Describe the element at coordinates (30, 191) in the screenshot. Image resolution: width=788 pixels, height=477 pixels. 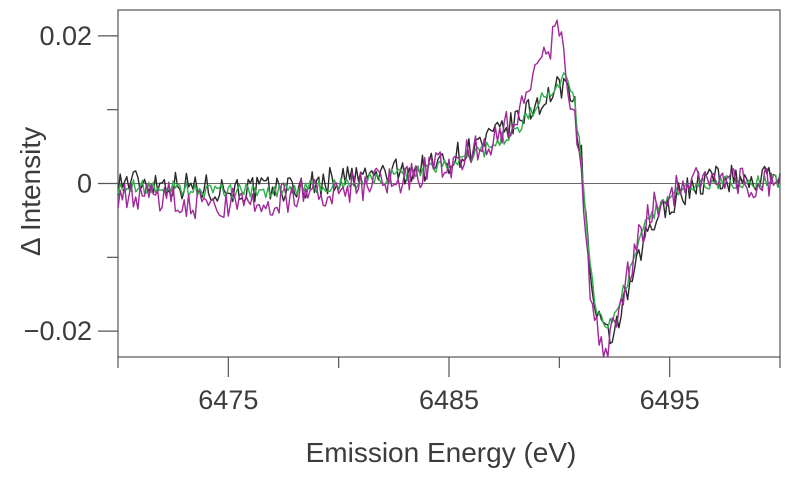
I see `y-axis-title: Δ Intensity` at that location.